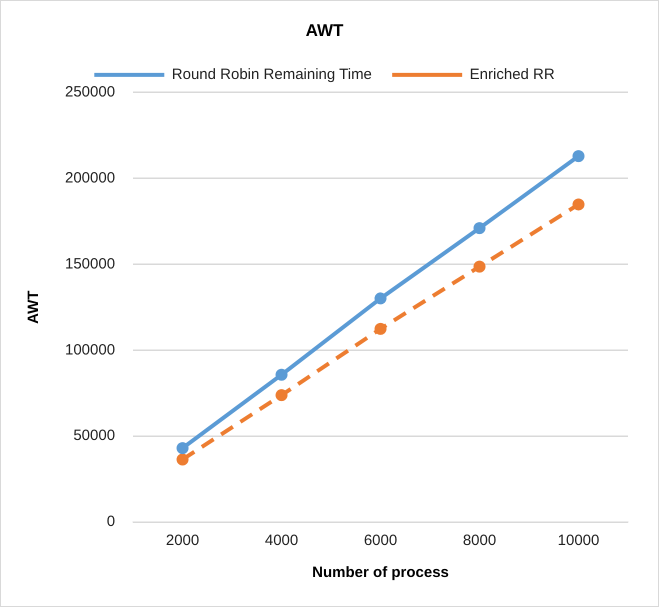  I want to click on y-axis-title: AWT, so click(33, 307).